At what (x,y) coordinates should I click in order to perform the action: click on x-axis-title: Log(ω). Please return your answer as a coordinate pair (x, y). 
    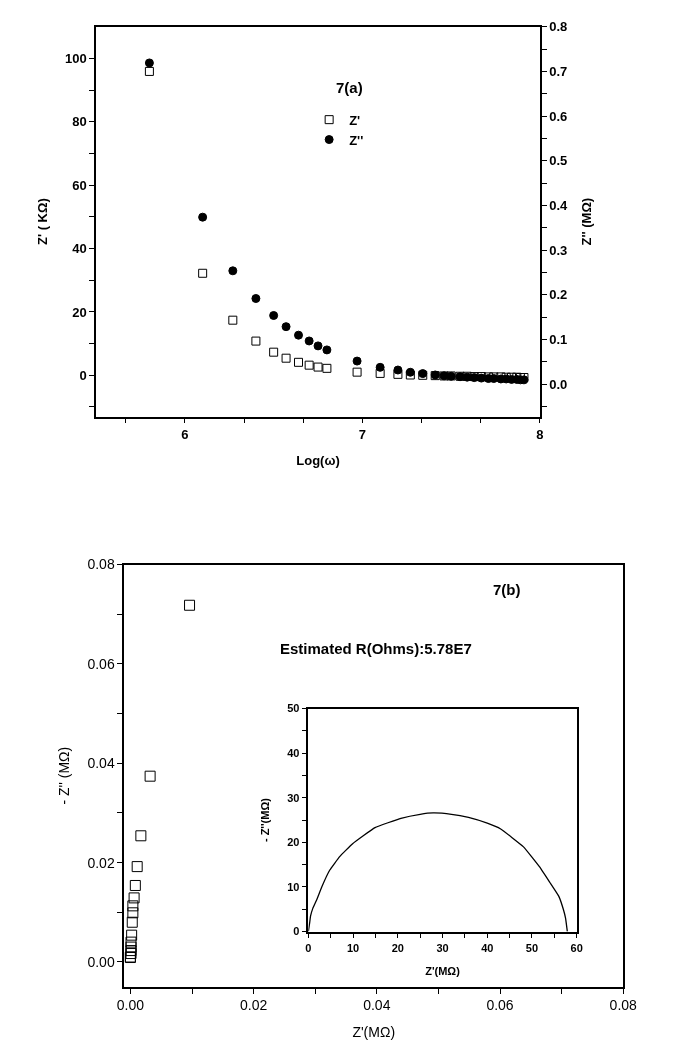
    Looking at the image, I should click on (318, 460).